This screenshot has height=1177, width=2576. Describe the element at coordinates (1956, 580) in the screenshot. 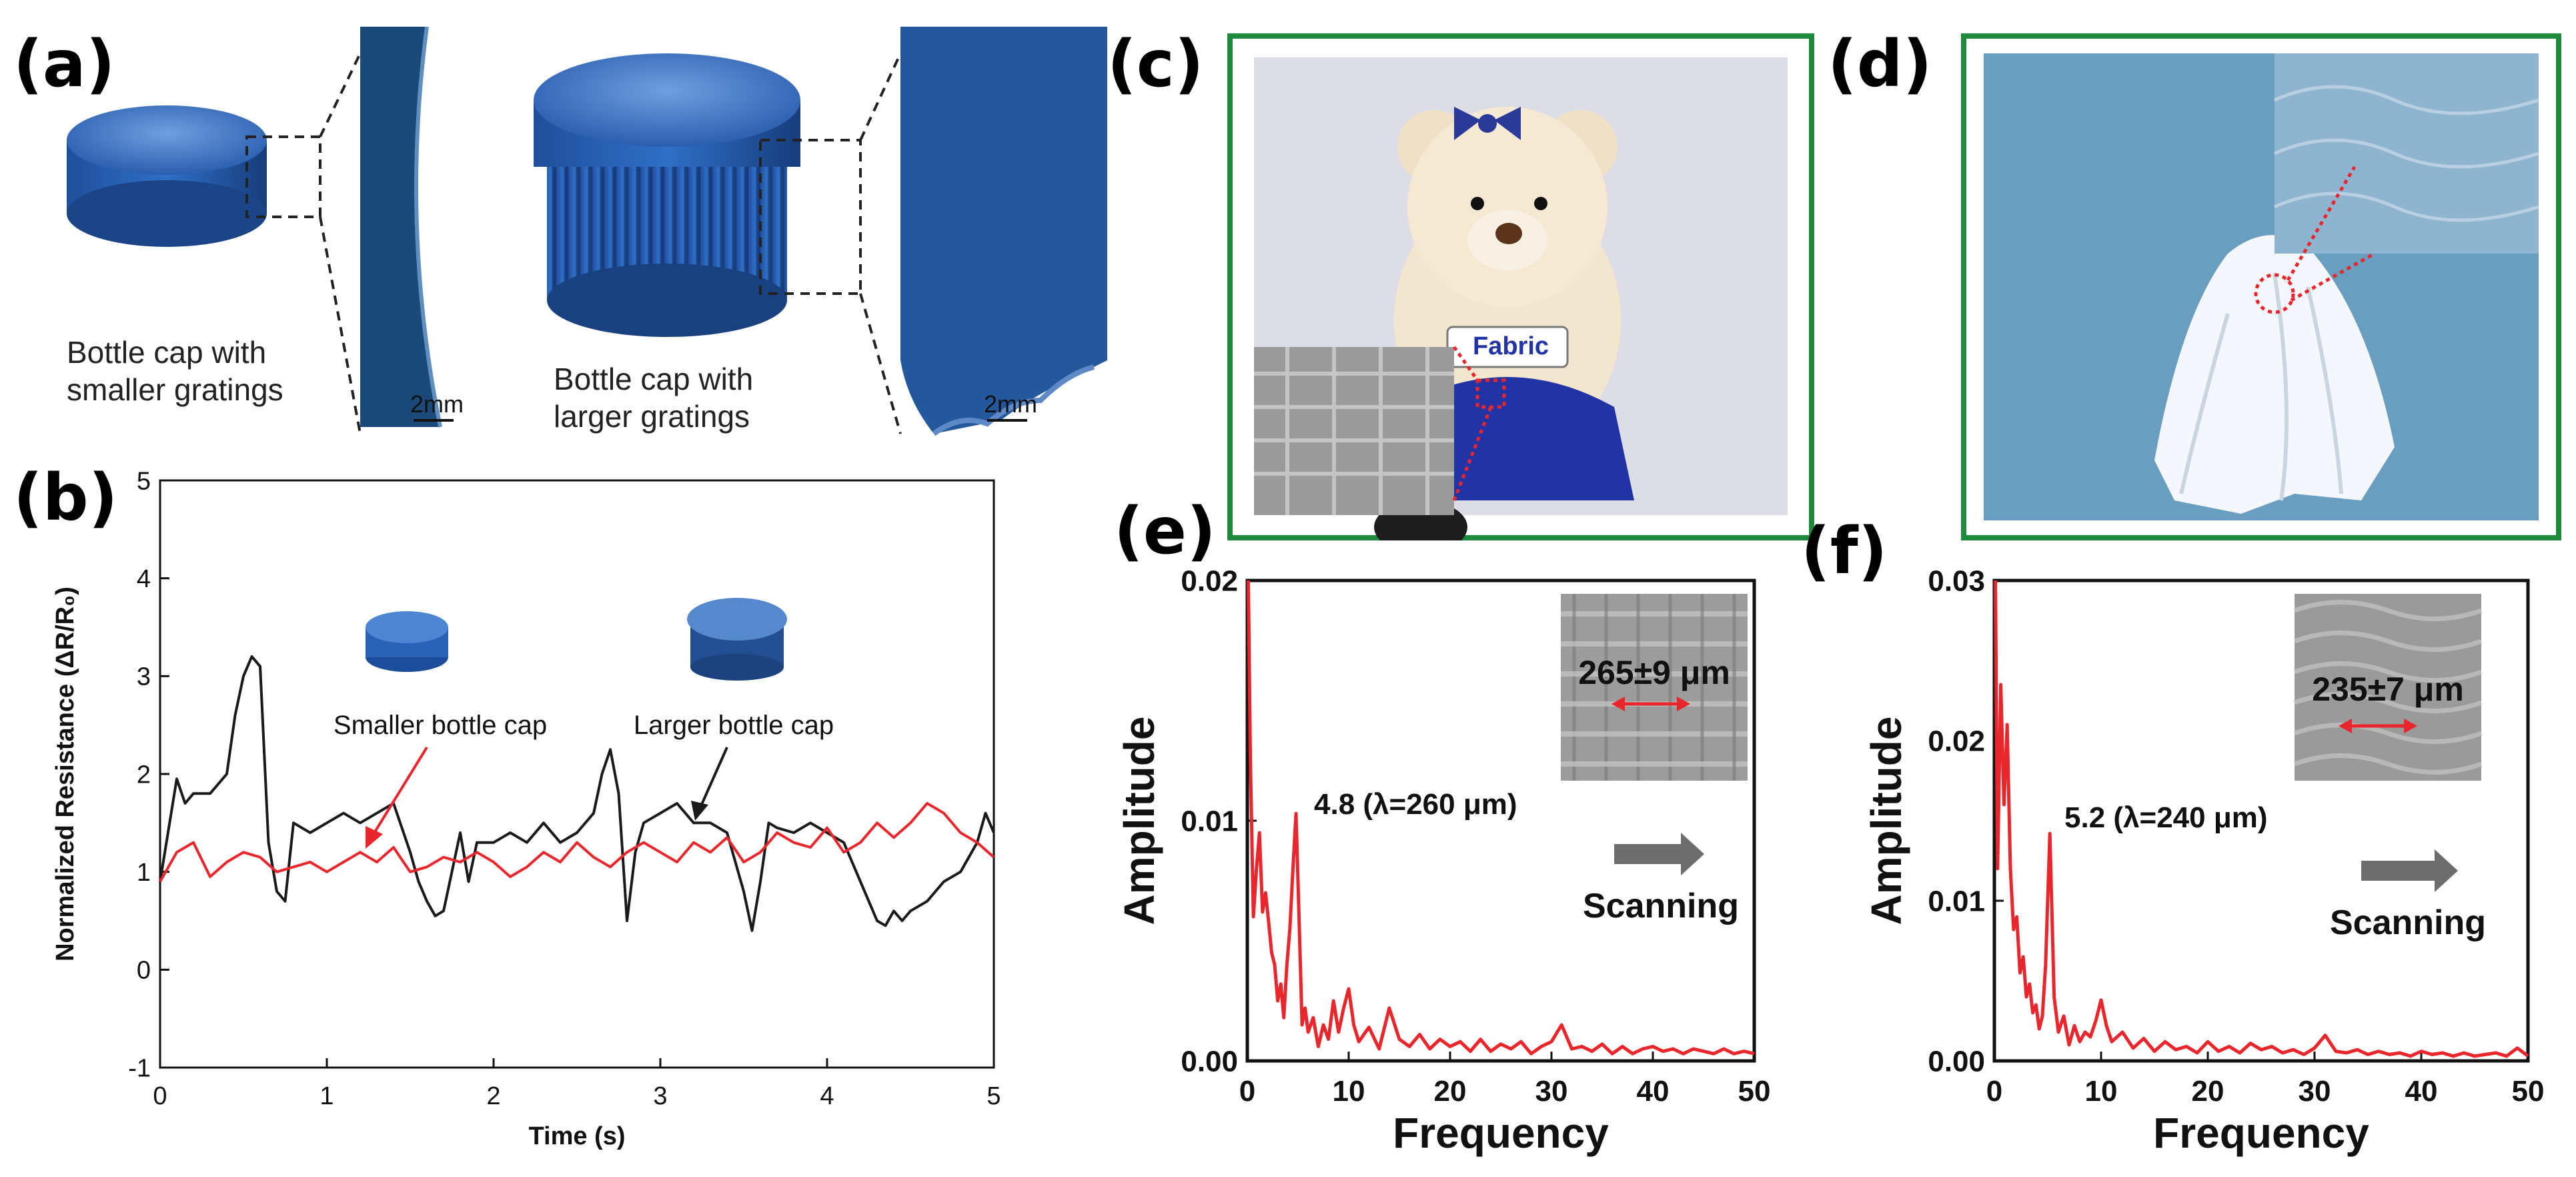

I see `y-tick-label: 0.03` at that location.